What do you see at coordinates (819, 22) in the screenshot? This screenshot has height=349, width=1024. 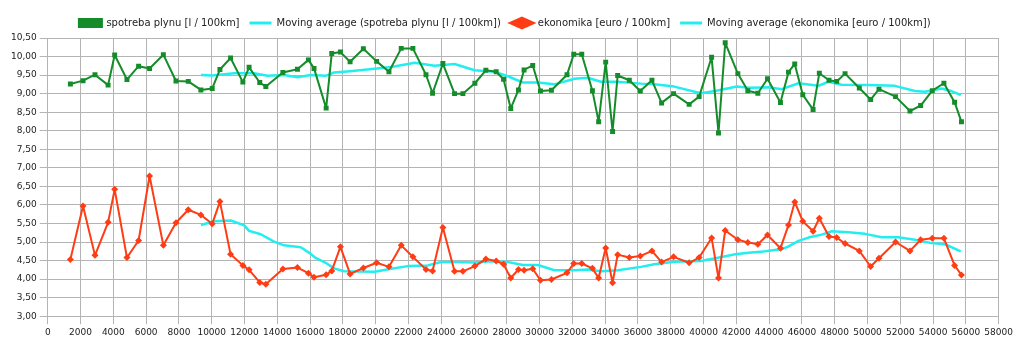 I see `legend-label: Moving average (ekonomika [euro / 100km])` at bounding box center [819, 22].